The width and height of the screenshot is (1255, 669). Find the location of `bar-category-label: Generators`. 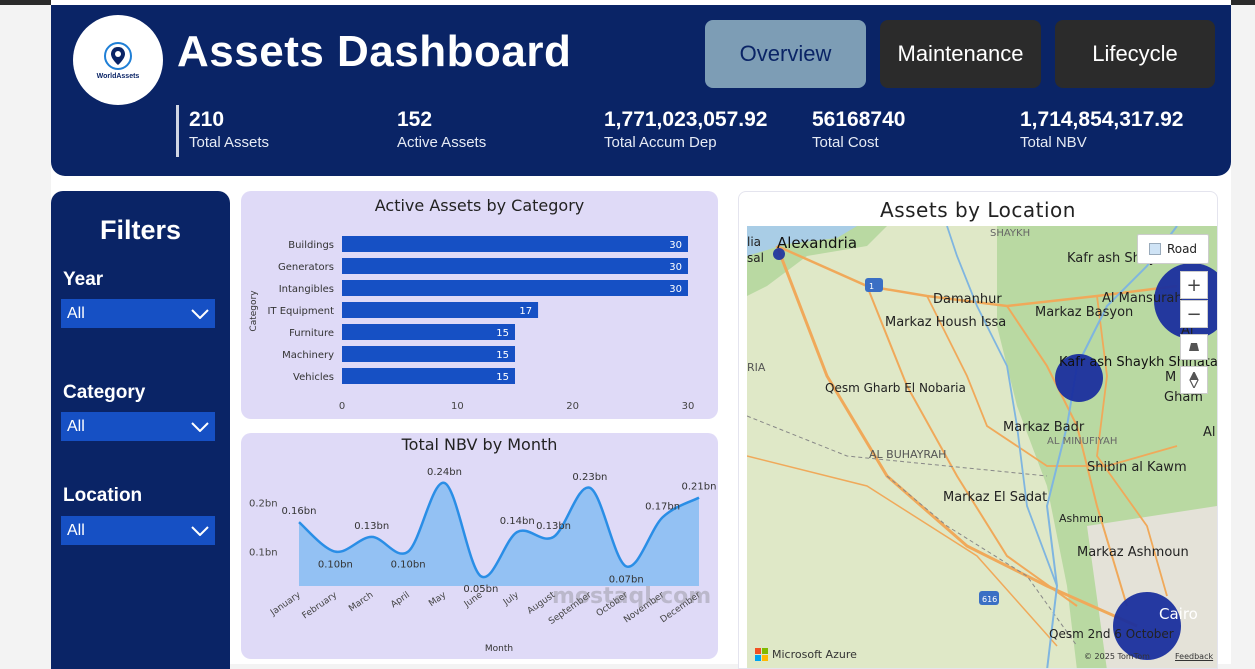

bar-category-label: Generators is located at coordinates (306, 267).